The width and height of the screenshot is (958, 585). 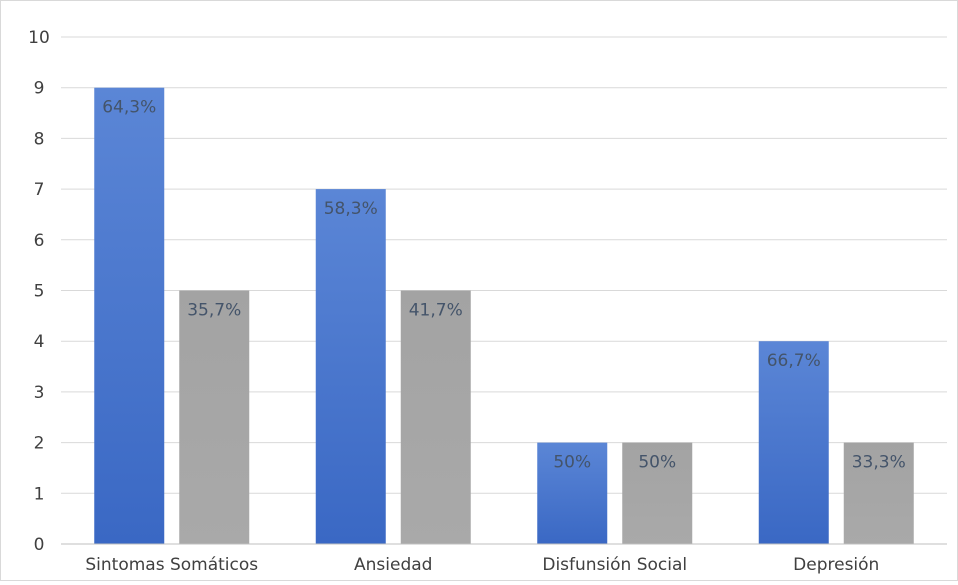 I want to click on x-category-label: Disfunsión Social, so click(x=614, y=565).